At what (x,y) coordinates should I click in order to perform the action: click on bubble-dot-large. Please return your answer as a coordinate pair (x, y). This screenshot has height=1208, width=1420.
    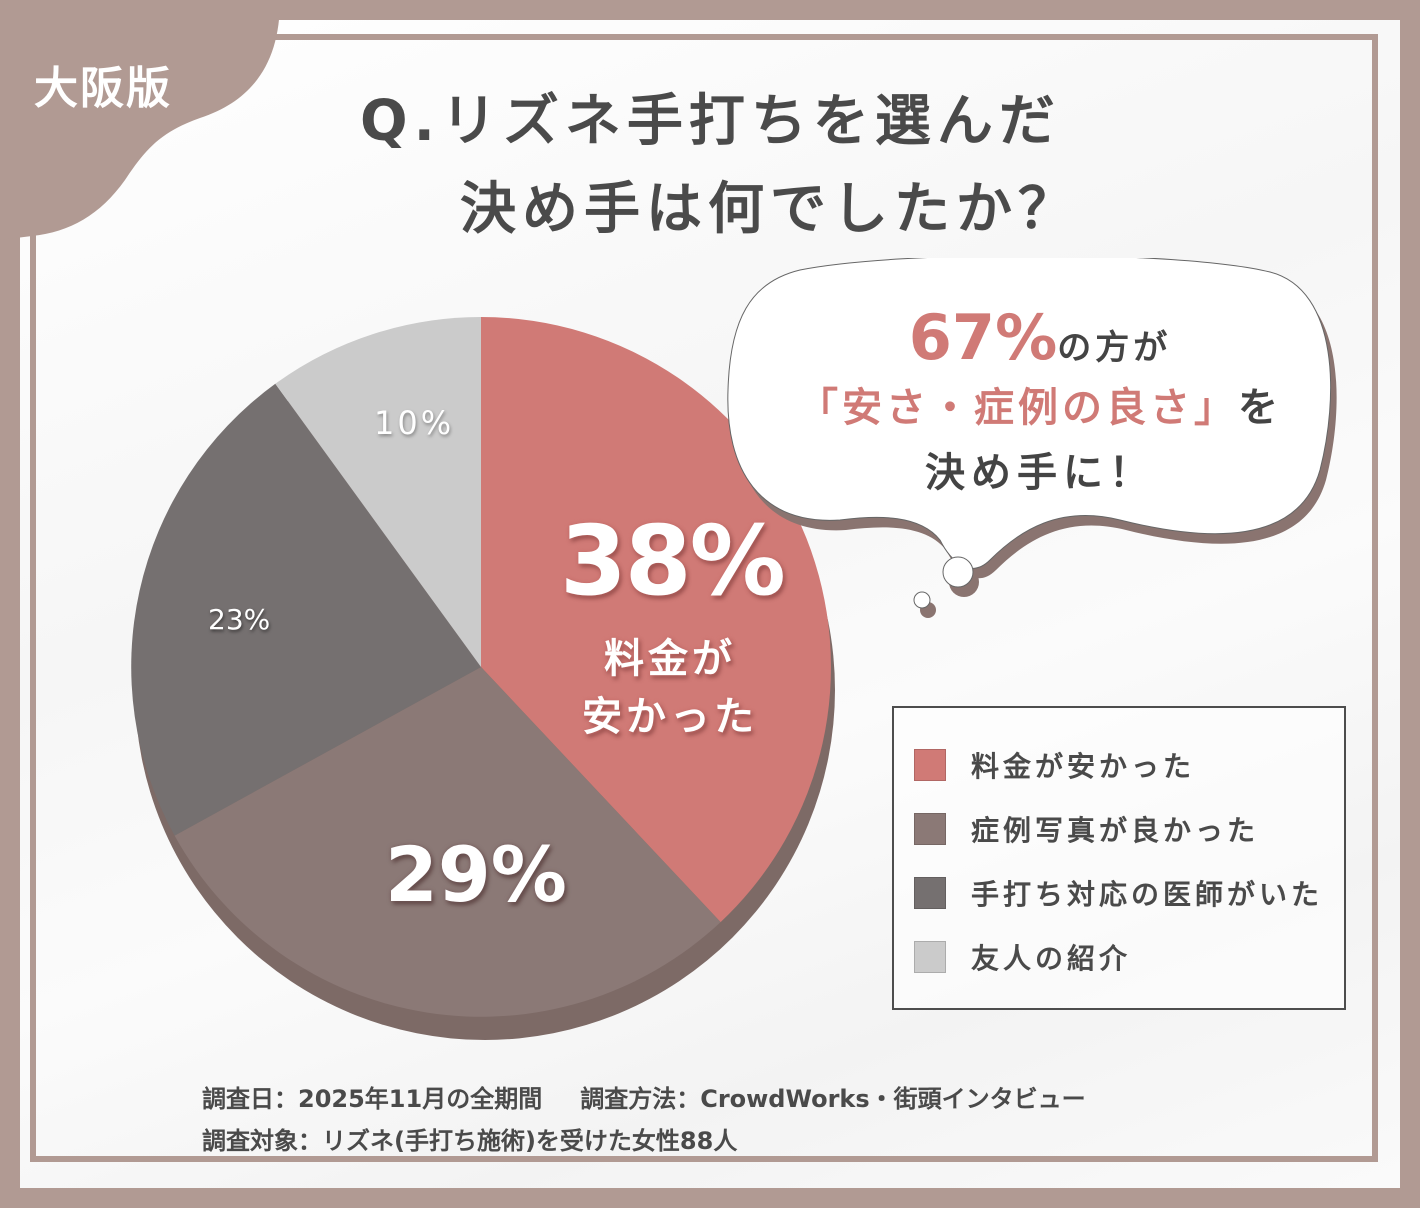
    Looking at the image, I should click on (958, 572).